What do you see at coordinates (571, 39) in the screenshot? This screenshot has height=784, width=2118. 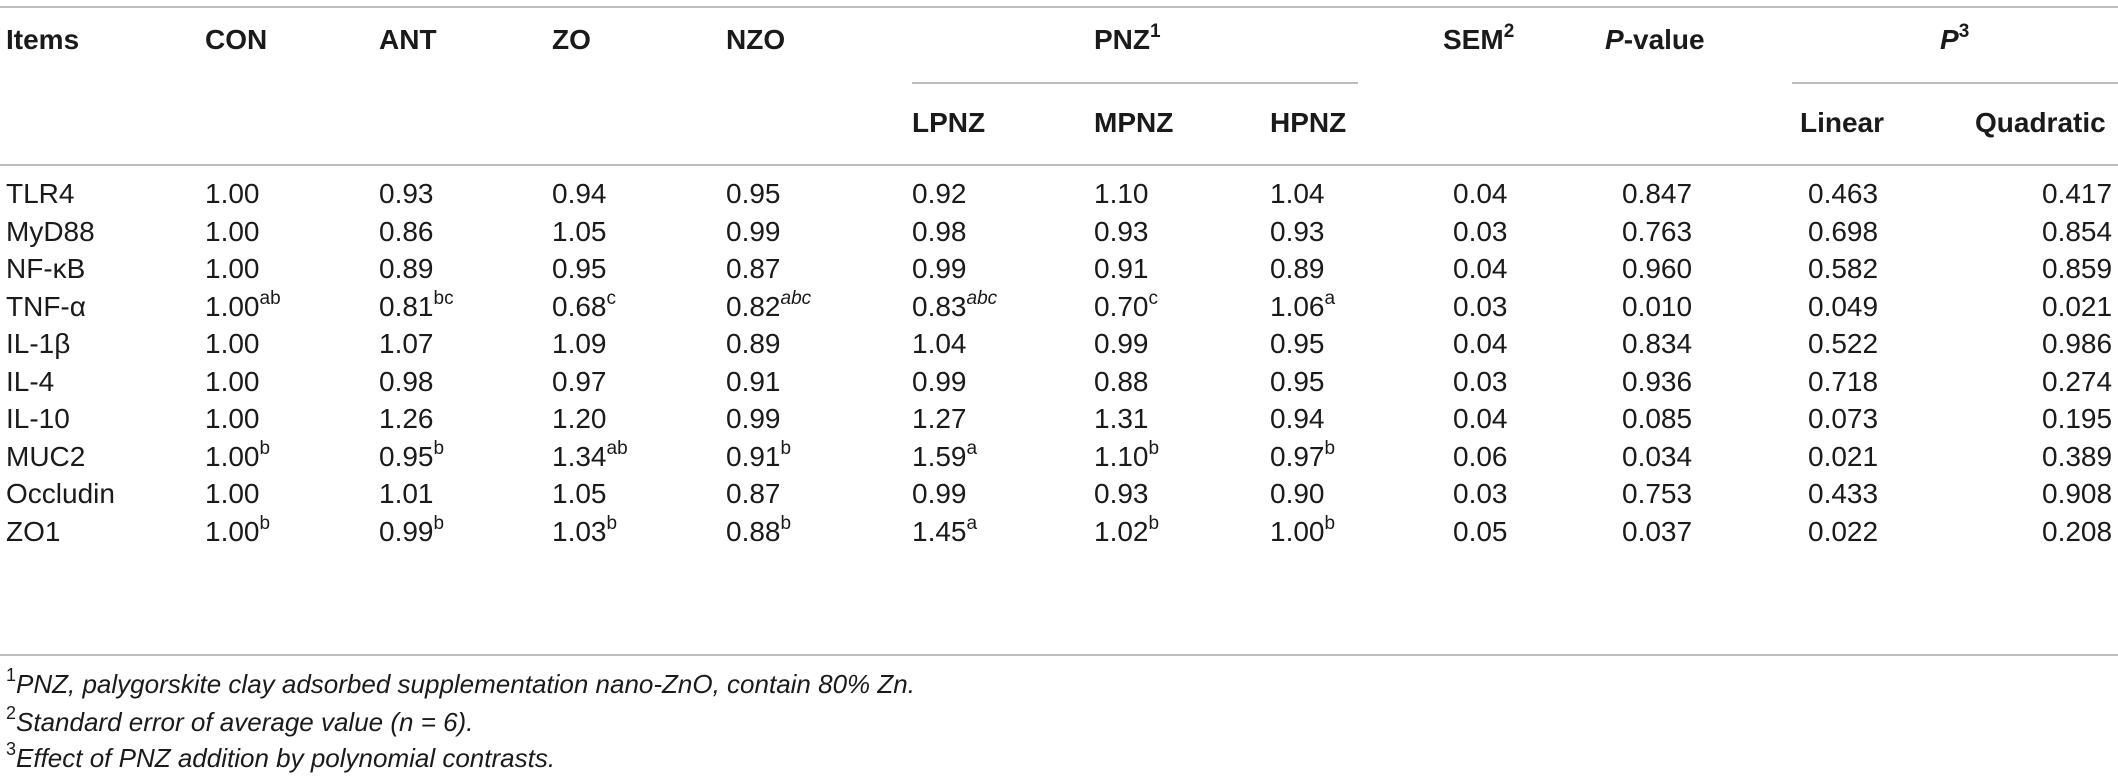 I see `header-zo: ZO` at bounding box center [571, 39].